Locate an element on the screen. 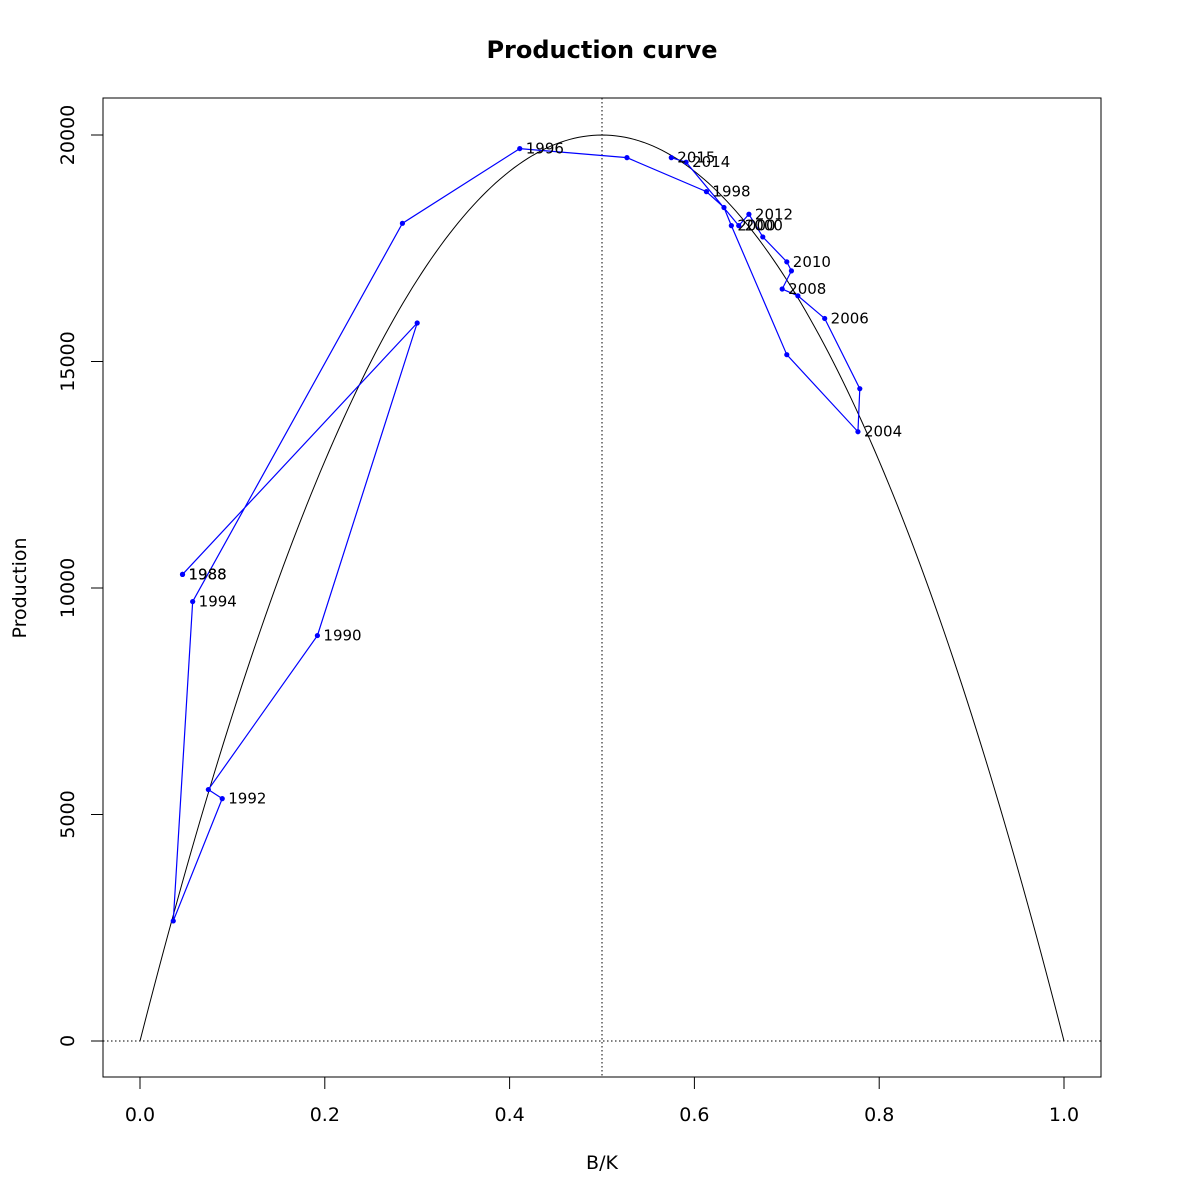  data-point-label: 2010 is located at coordinates (812, 262).